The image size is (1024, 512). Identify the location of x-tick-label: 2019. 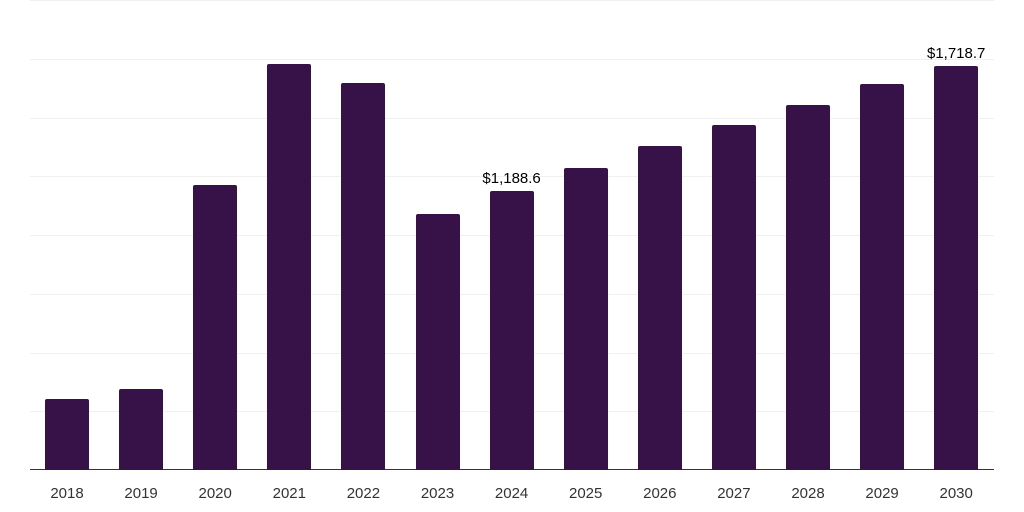
(141, 493).